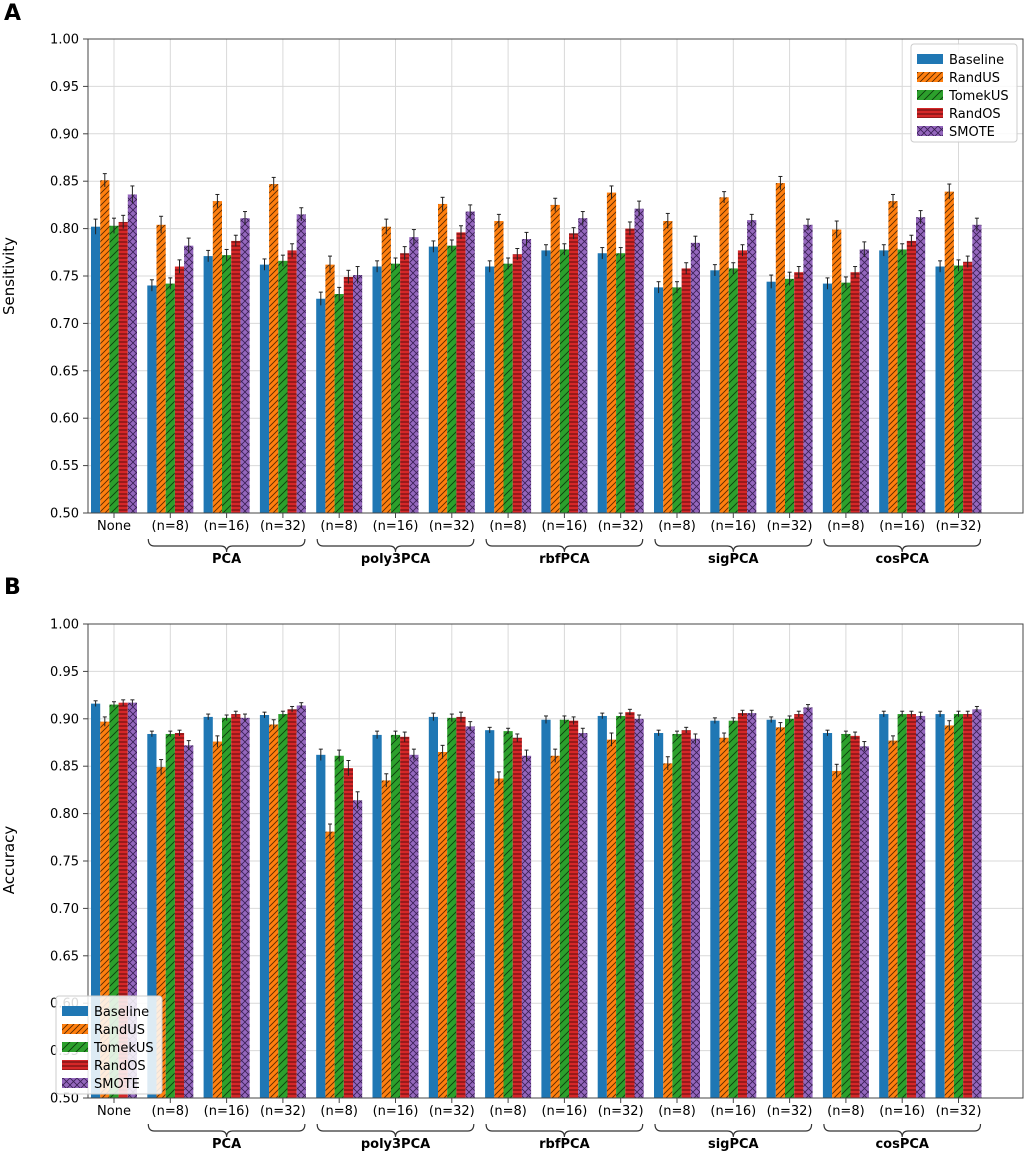  What do you see at coordinates (75, 1047) in the screenshot?
I see `legend-swatch-tomekus` at bounding box center [75, 1047].